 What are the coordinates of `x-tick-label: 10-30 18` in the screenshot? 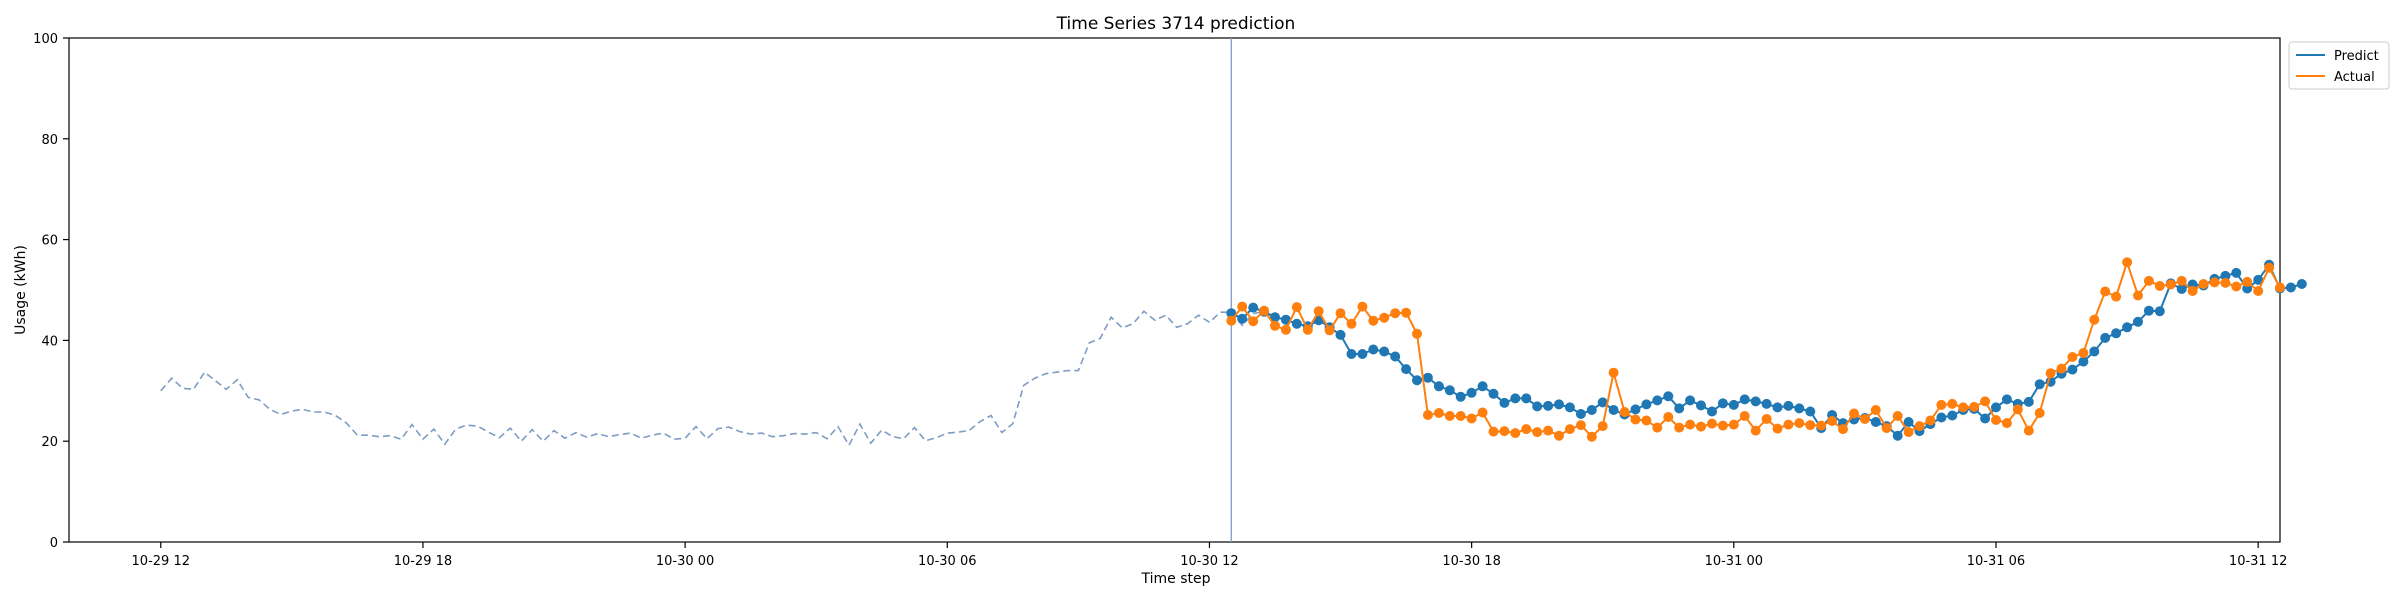 It's located at (1471, 561).